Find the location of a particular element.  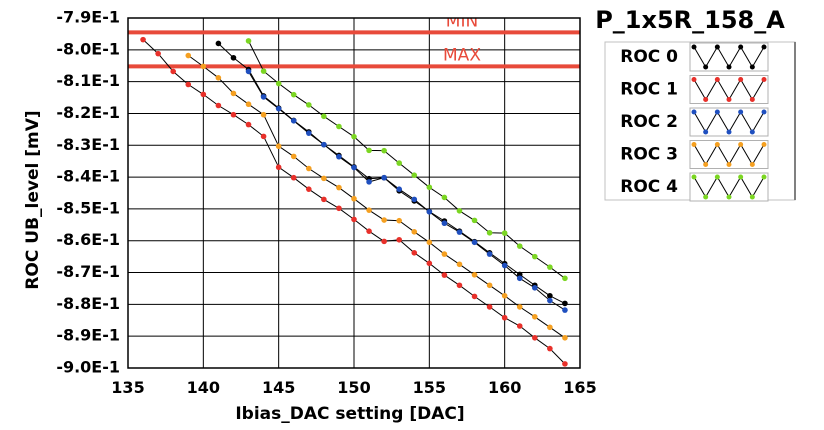

y-tick-label: -8.1E-1 is located at coordinates (88, 80).